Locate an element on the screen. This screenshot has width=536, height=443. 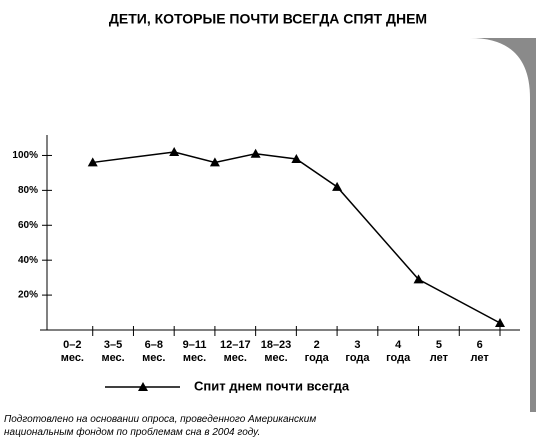
x-tick-label: 18–23 is located at coordinates (276, 345).